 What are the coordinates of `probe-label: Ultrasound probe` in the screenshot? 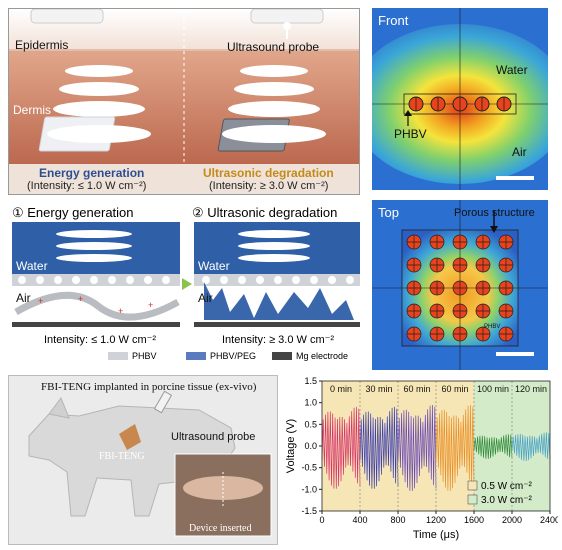 It's located at (213, 437).